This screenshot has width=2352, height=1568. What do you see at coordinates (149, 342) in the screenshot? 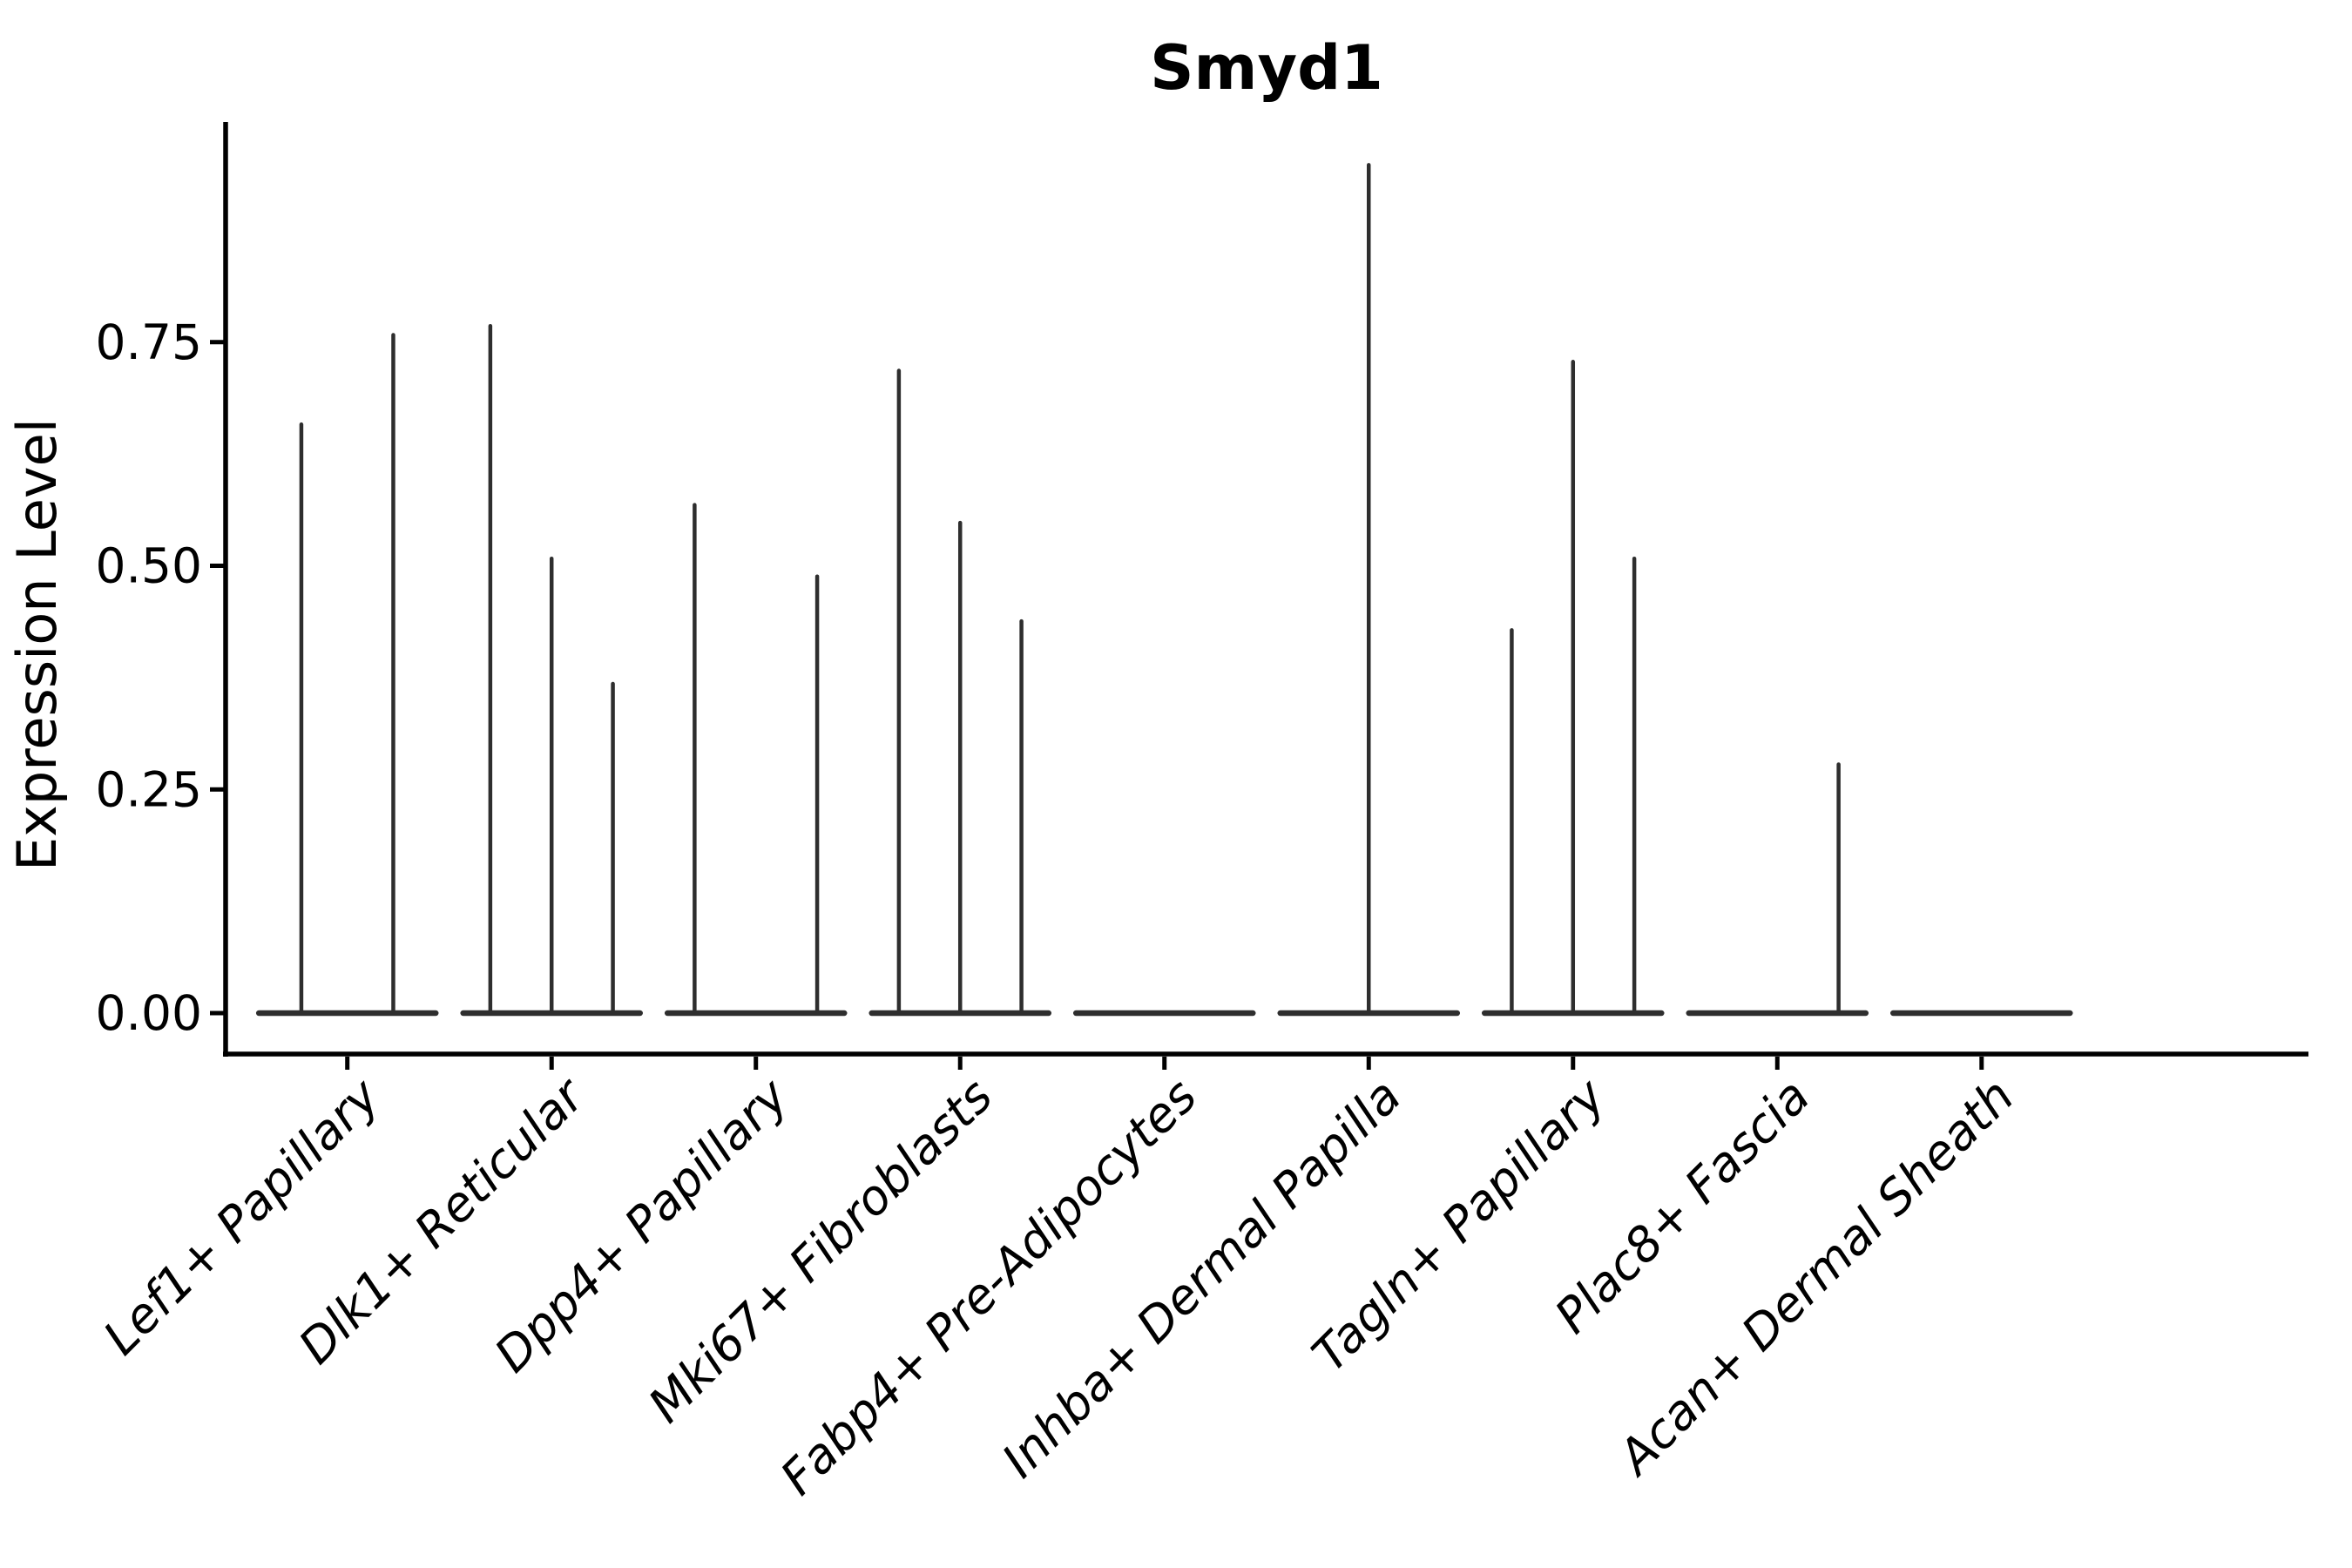
I see `y-tick-label: 0.75` at bounding box center [149, 342].